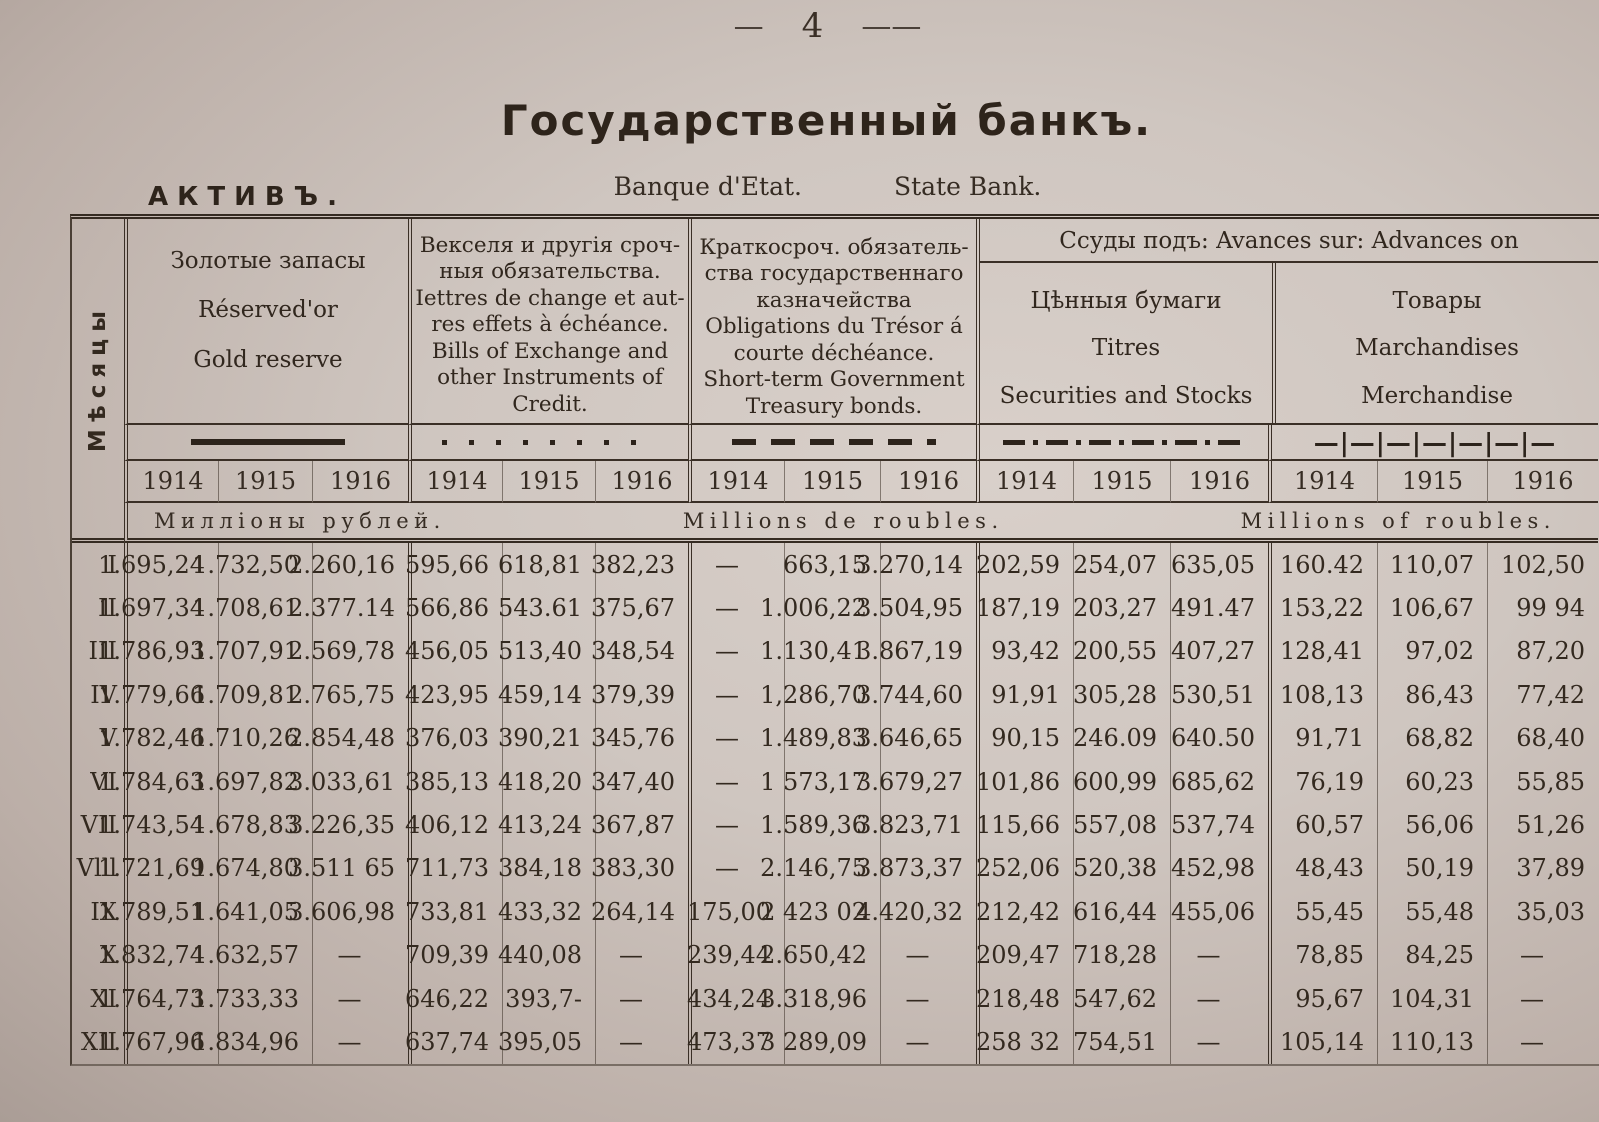 The width and height of the screenshot is (1599, 1122). Describe the element at coordinates (103, 911) in the screenshot. I see `month-cell: IX` at that location.